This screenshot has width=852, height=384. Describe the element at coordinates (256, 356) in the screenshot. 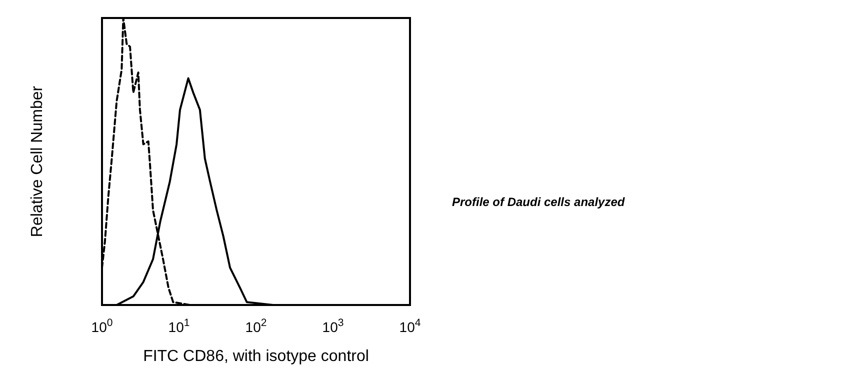

I see `x-axis-title: FITC CD86, with isotype control` at that location.